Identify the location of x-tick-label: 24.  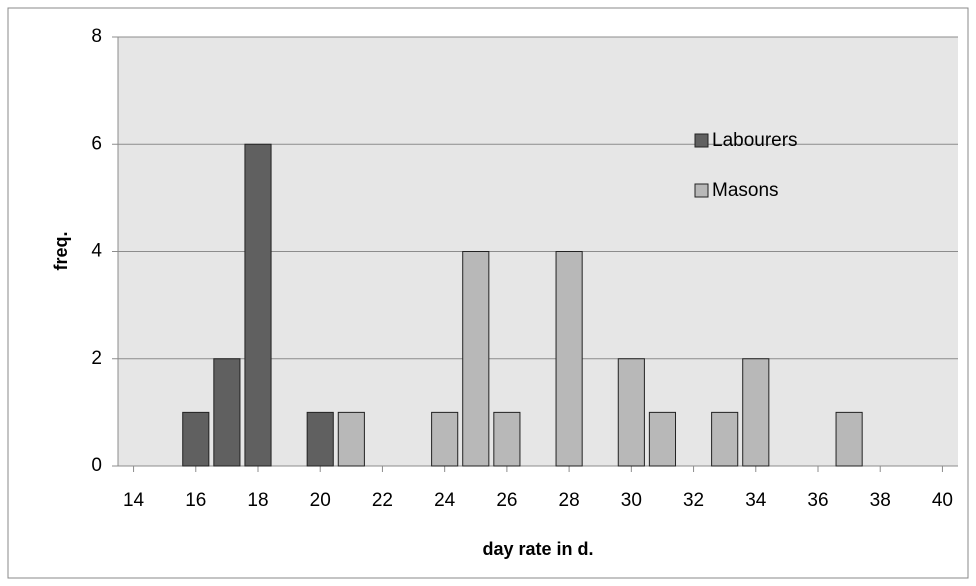
(445, 500).